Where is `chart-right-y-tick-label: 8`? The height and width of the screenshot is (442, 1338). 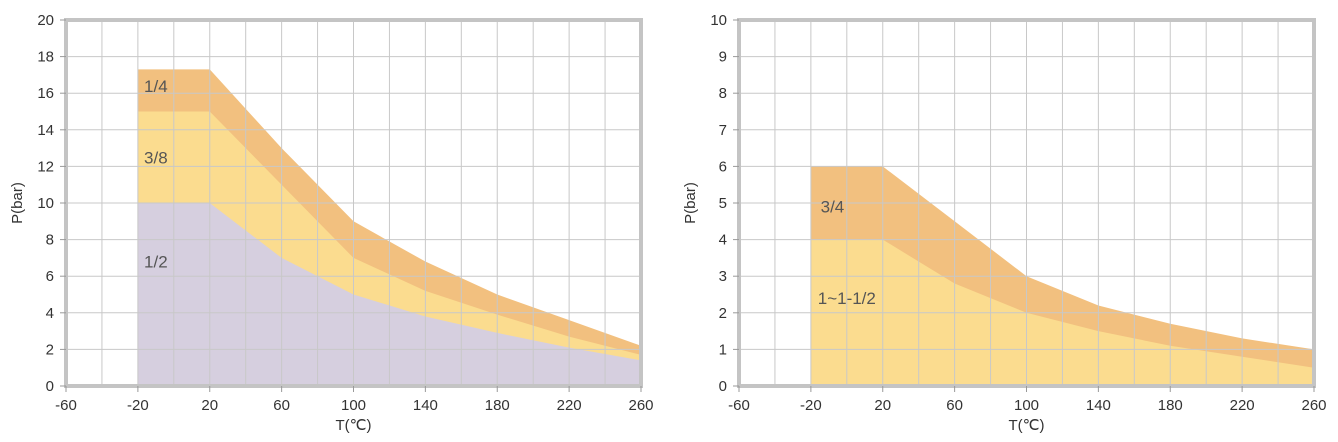 chart-right-y-tick-label: 8 is located at coordinates (723, 93).